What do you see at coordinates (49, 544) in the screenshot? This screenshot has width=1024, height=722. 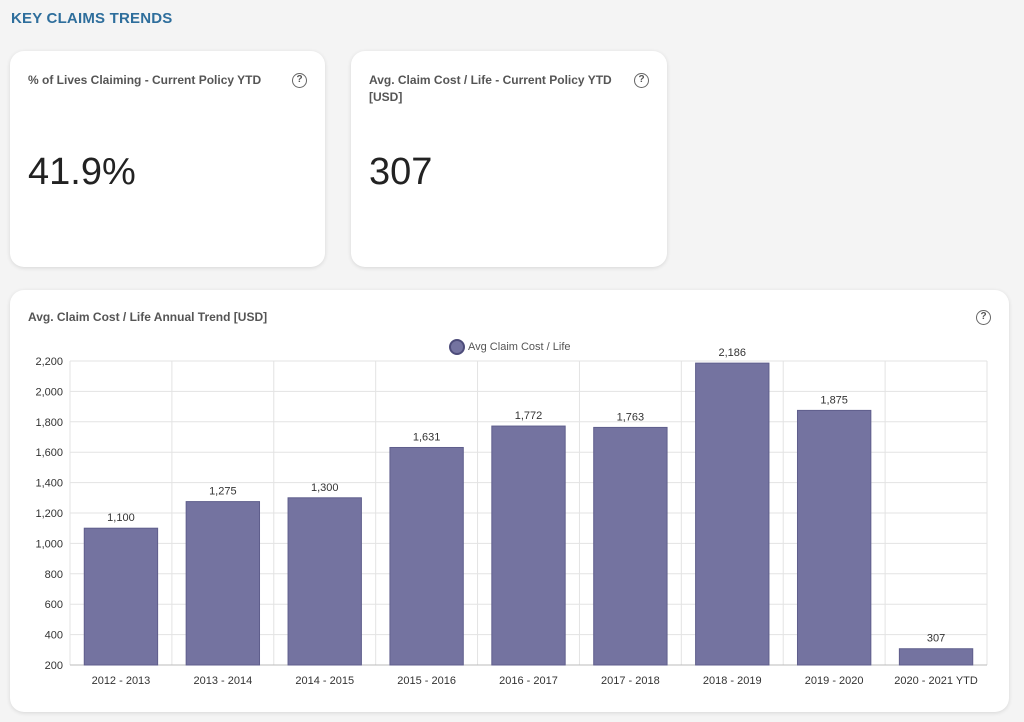 I see `y-tick-label: 1,000` at bounding box center [49, 544].